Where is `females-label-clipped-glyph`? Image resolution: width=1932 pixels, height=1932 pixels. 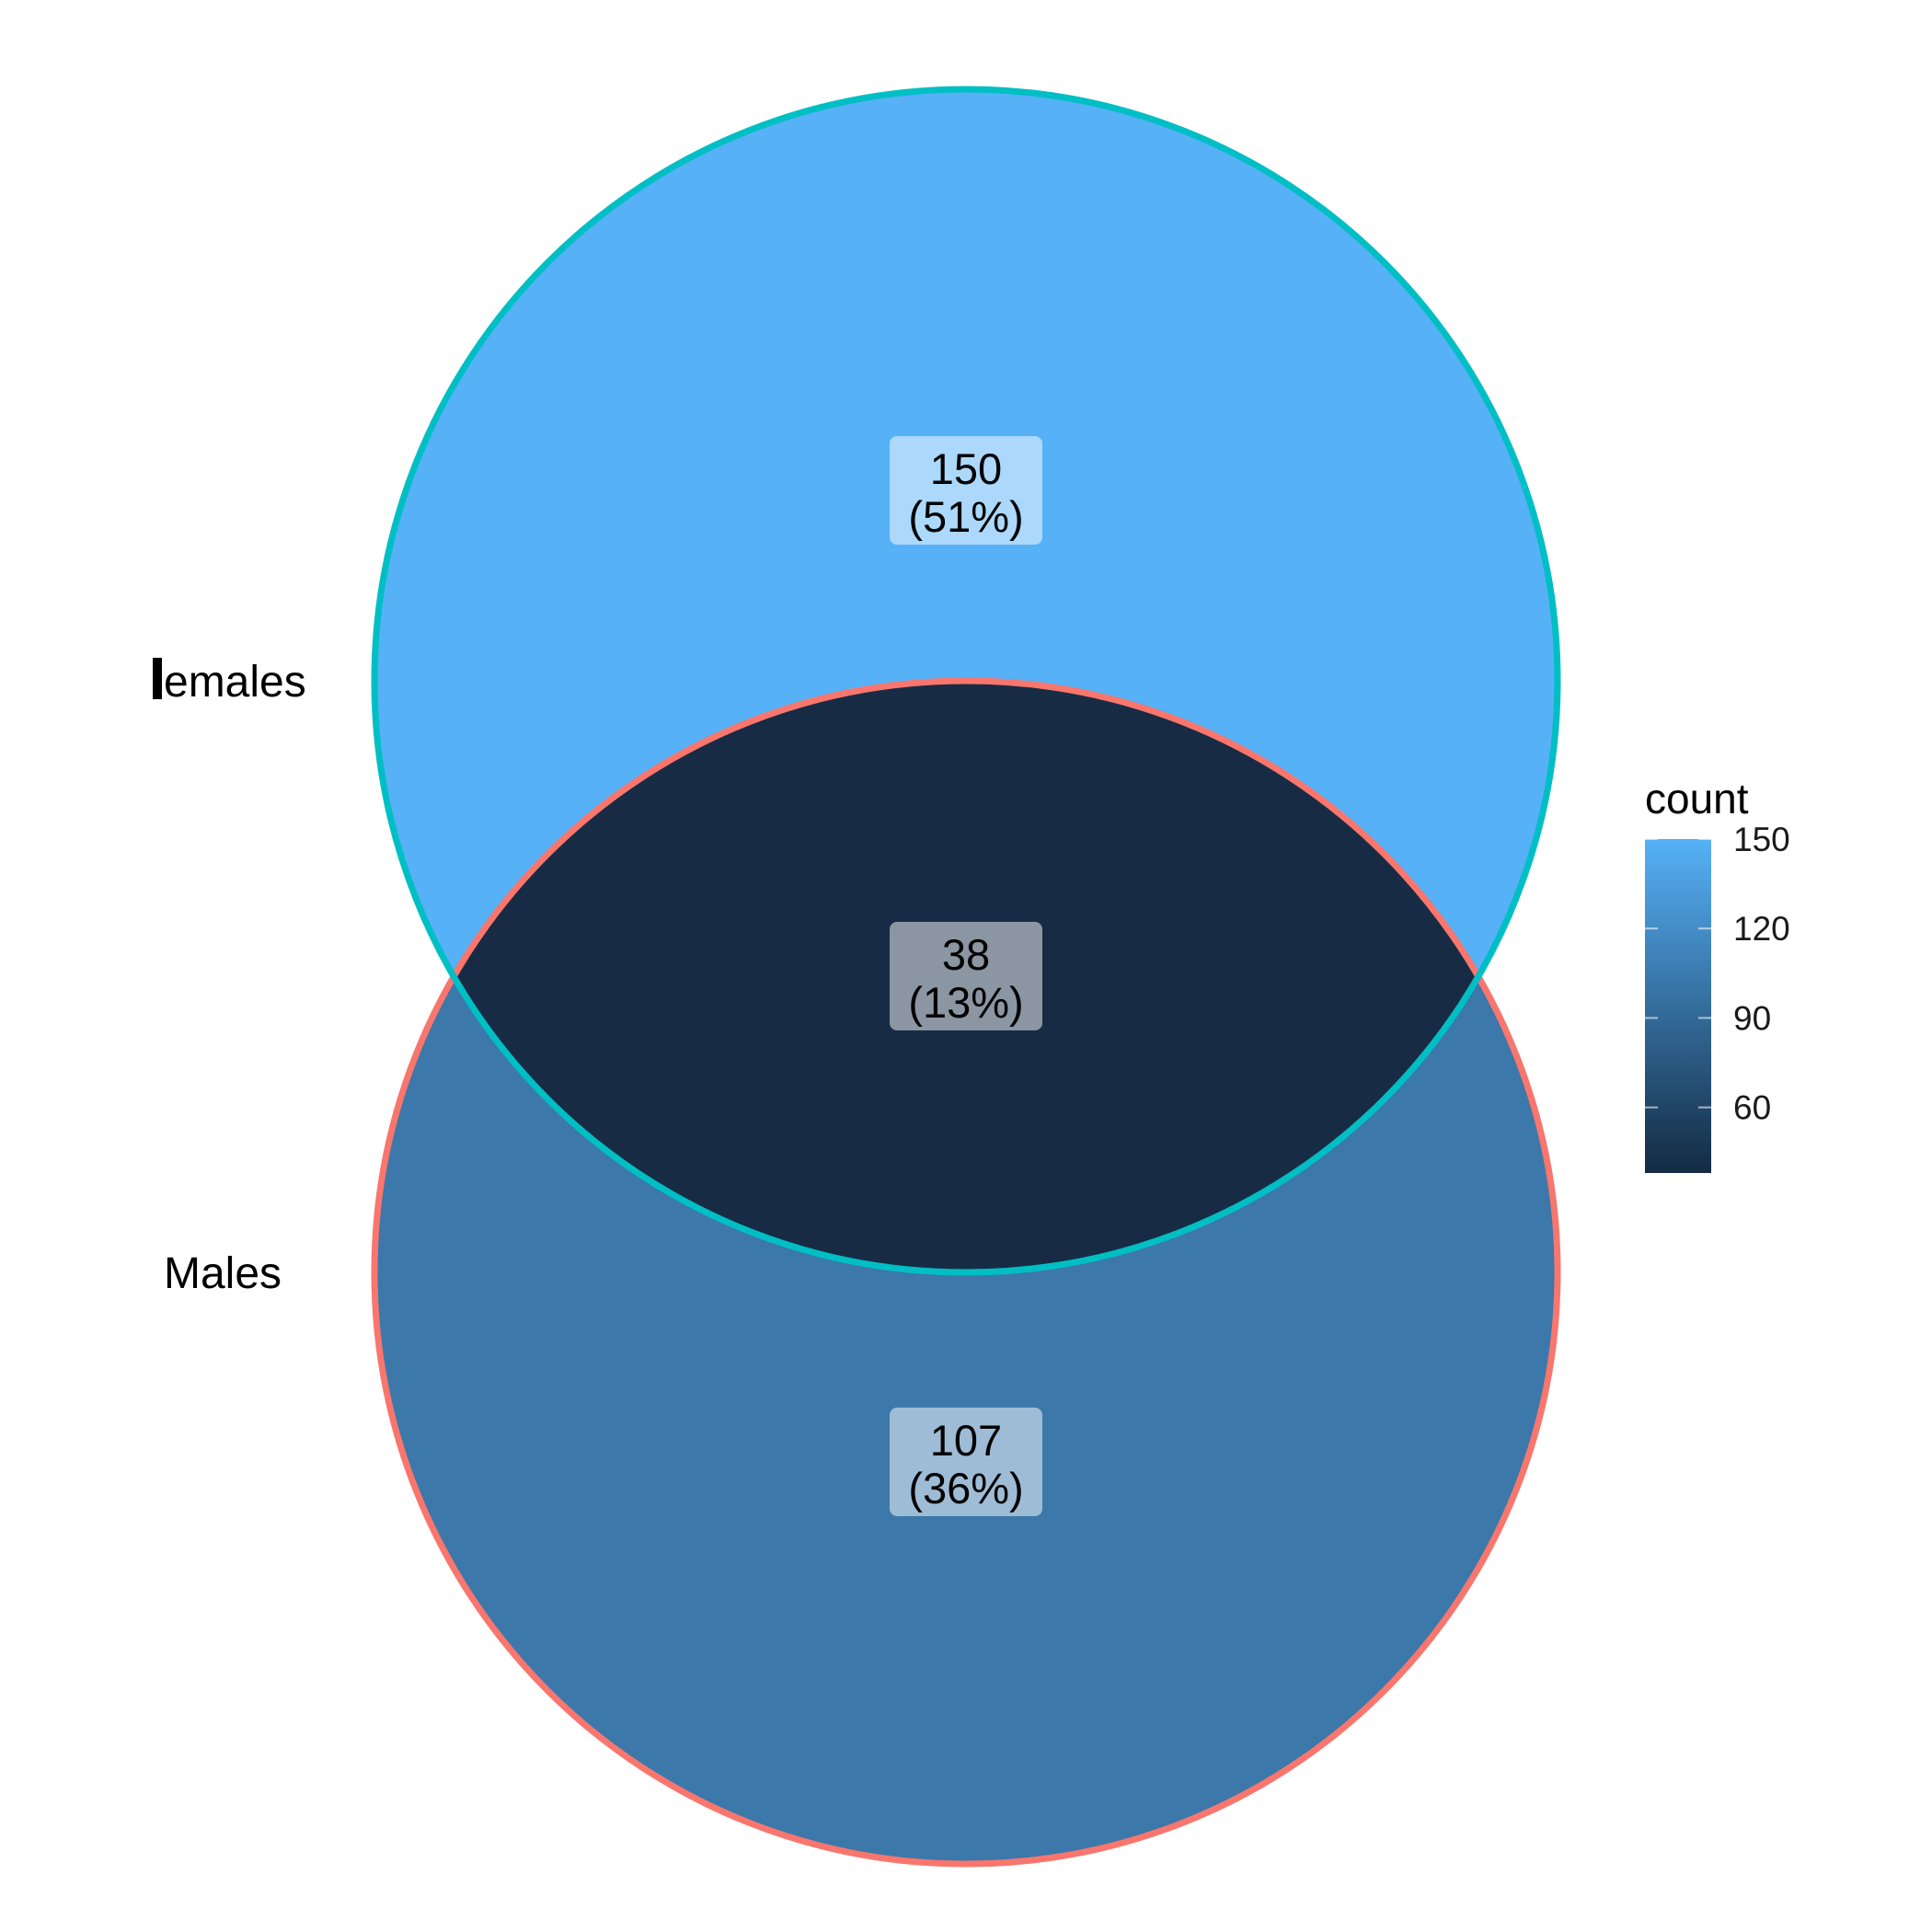
females-label-clipped-glyph is located at coordinates (157, 678).